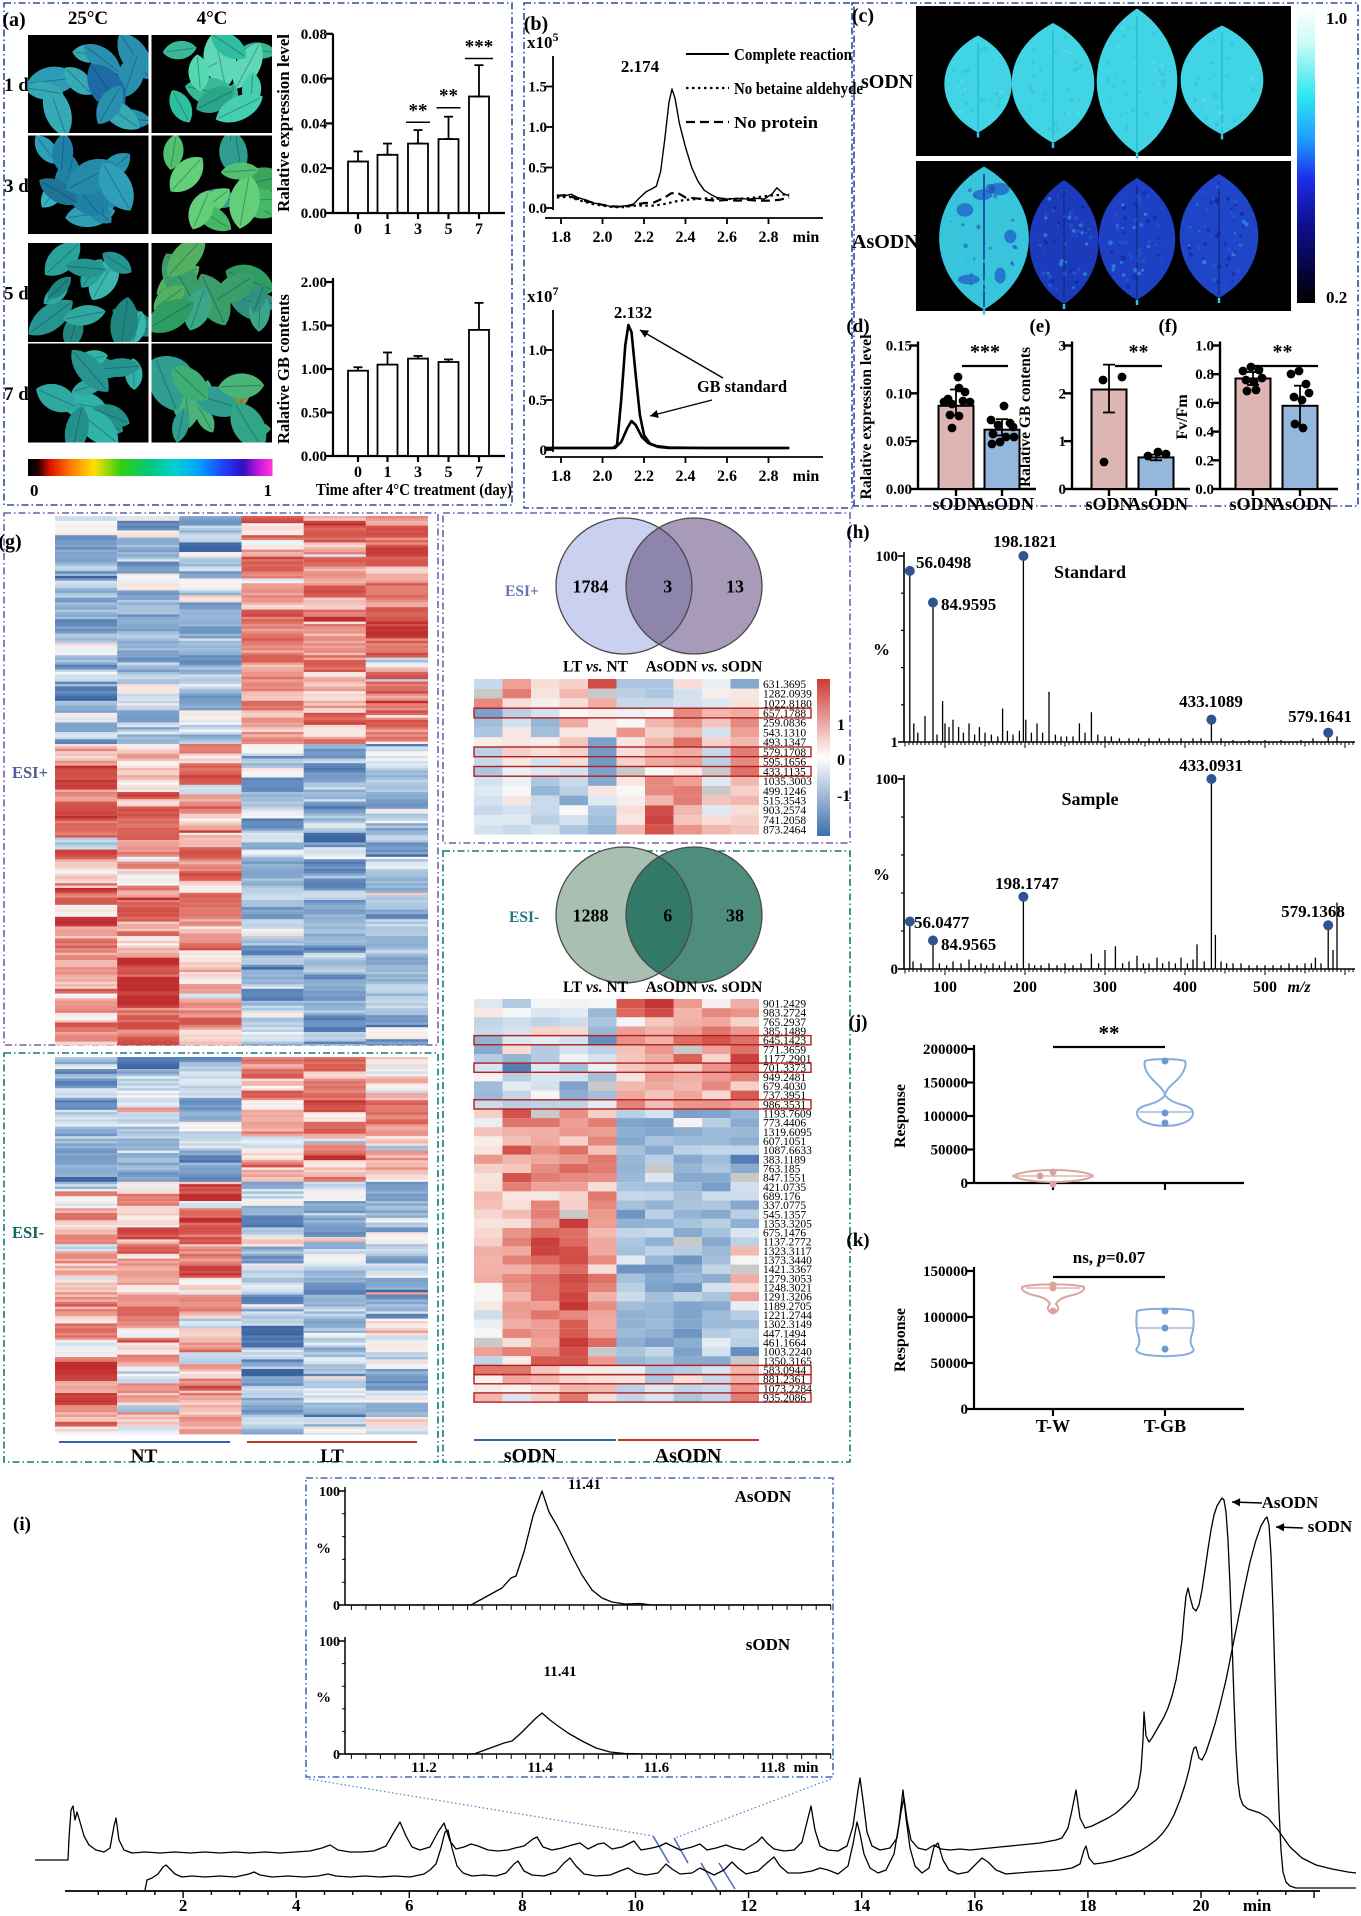 The image size is (1361, 1916). Describe the element at coordinates (784, 1234) in the screenshot. I see `svg-text: 675.1476` at that location.